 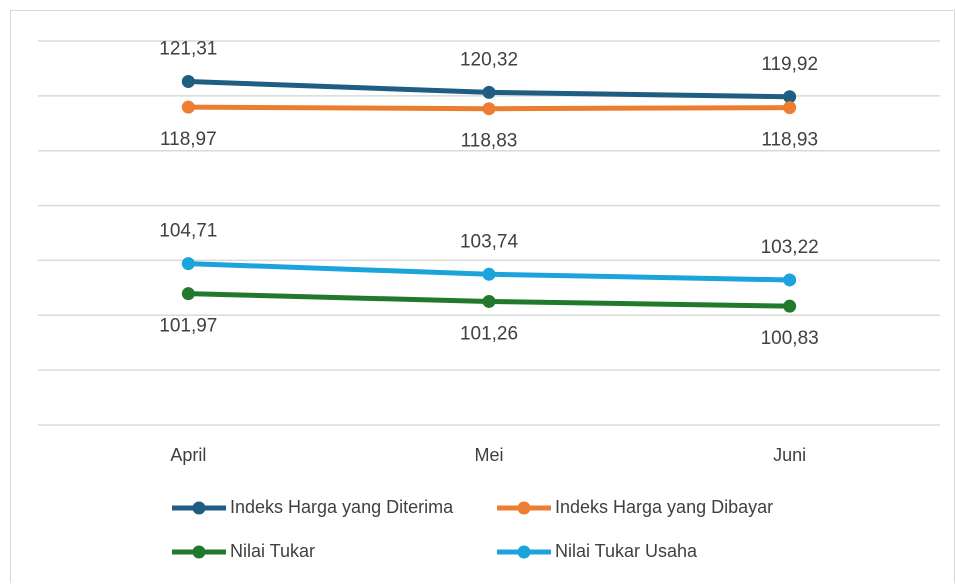 I want to click on data-label: 104,71, so click(x=188, y=231).